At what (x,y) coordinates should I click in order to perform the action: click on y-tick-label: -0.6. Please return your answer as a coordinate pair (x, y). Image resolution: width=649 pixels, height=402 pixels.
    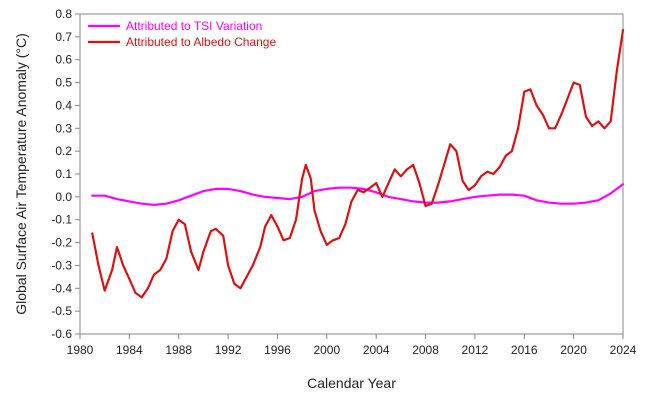
    Looking at the image, I should click on (61, 334).